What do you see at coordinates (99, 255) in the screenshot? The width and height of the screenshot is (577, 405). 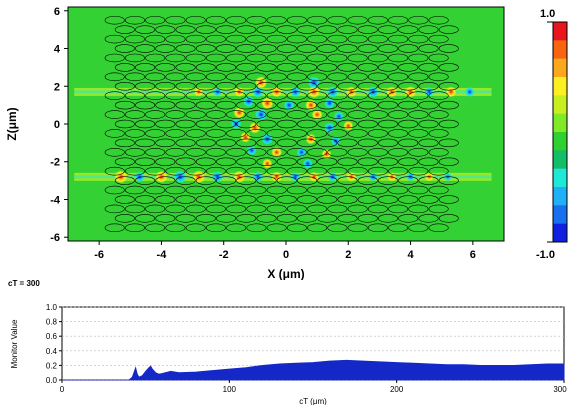 I see `x-tick-label: -6` at bounding box center [99, 255].